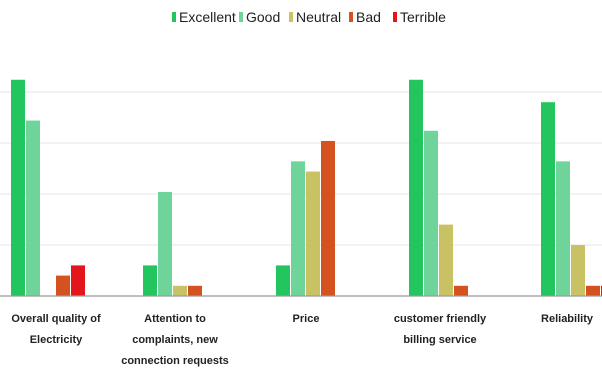  Describe the element at coordinates (440, 329) in the screenshot. I see `category-label: customer friendly billing service` at that location.